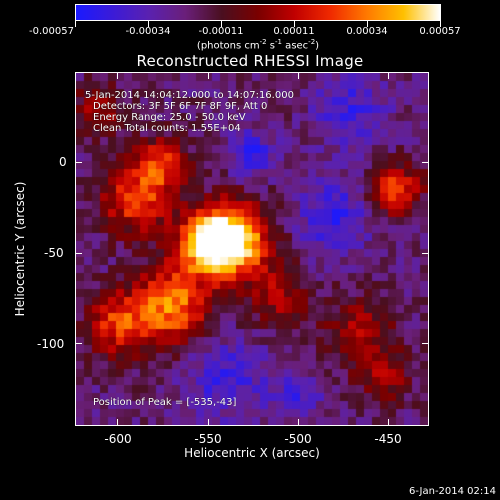 This screenshot has width=500, height=500. What do you see at coordinates (51, 31) in the screenshot?
I see `colorbar-tick-label: -0.00057` at bounding box center [51, 31].